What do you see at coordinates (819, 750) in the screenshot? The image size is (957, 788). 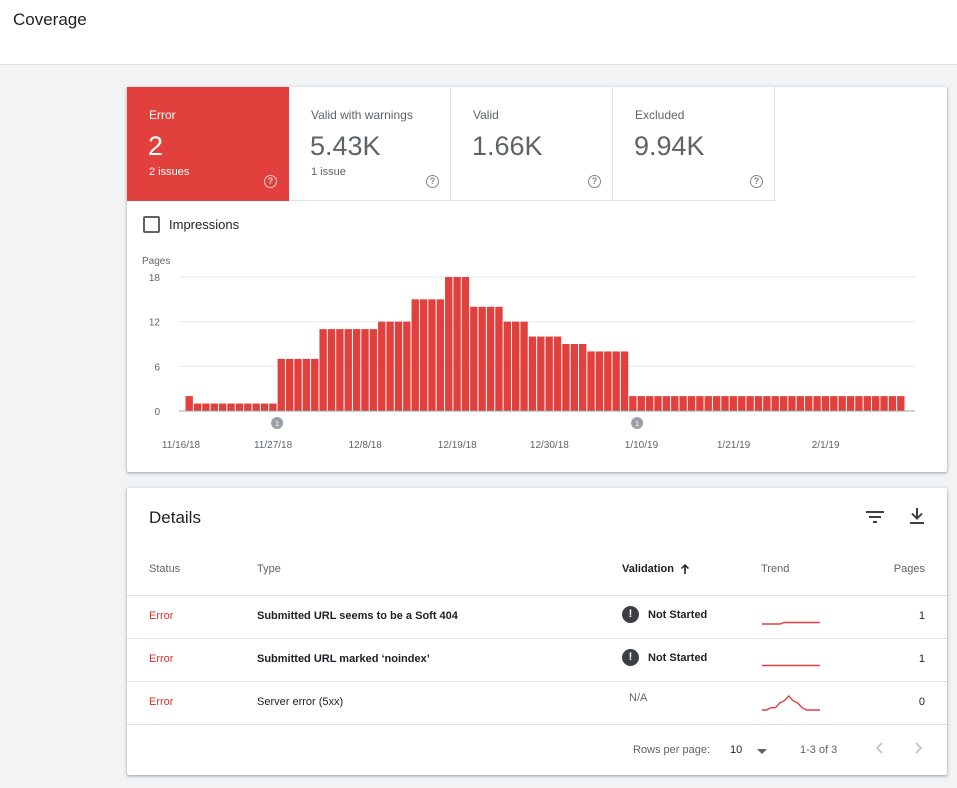 I see `pagination-range: 1-3 of 3` at bounding box center [819, 750].